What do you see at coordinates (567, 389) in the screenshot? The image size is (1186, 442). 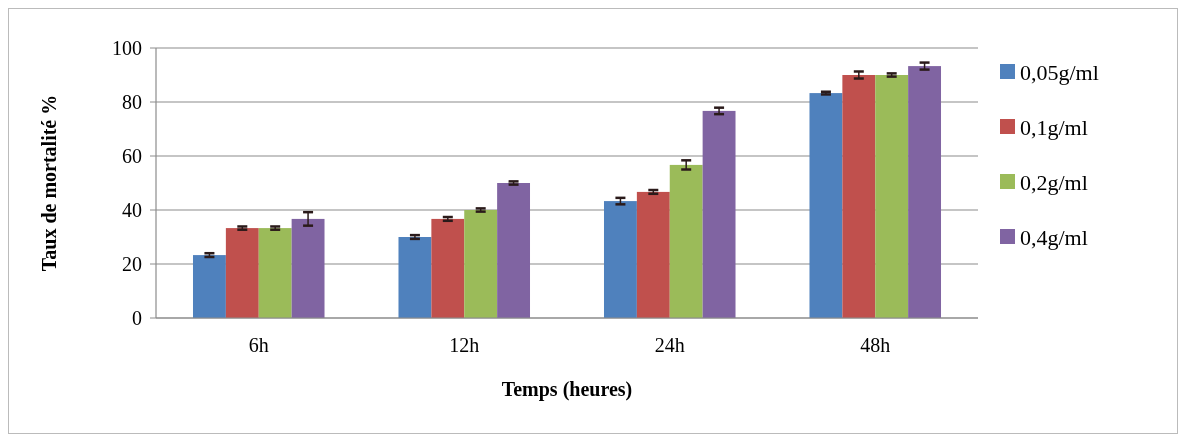 I see `x-axis-title: Temps (heures)` at bounding box center [567, 389].